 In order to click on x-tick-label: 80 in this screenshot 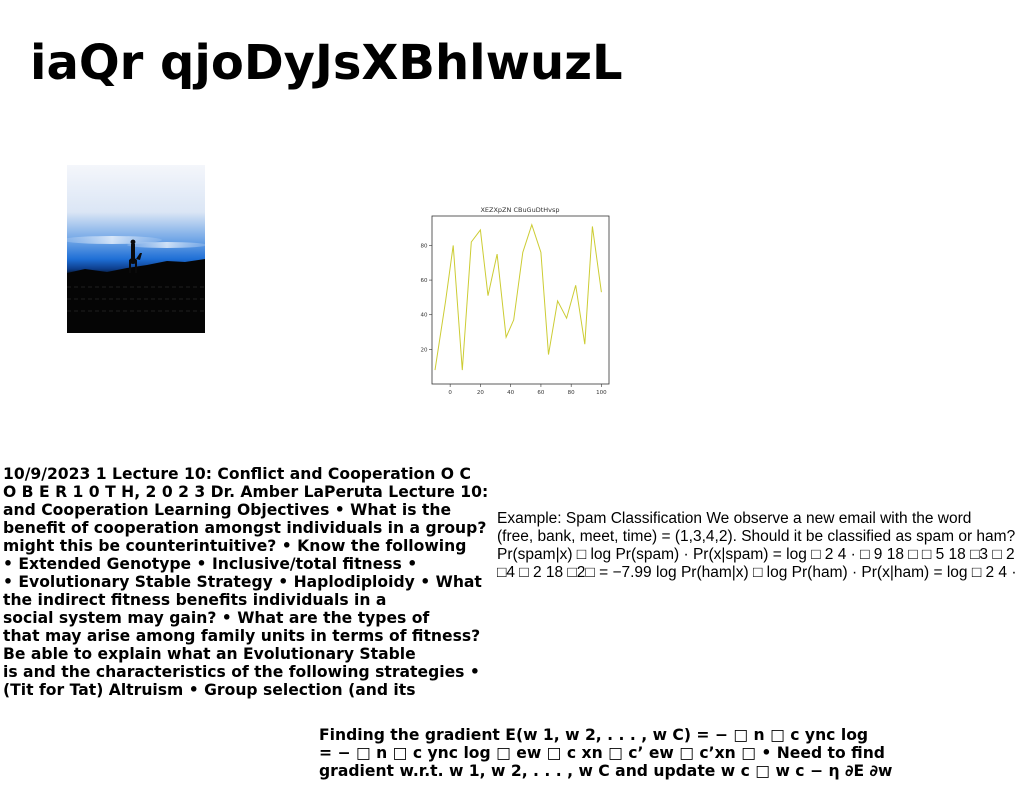, I will do `click(571, 393)`.